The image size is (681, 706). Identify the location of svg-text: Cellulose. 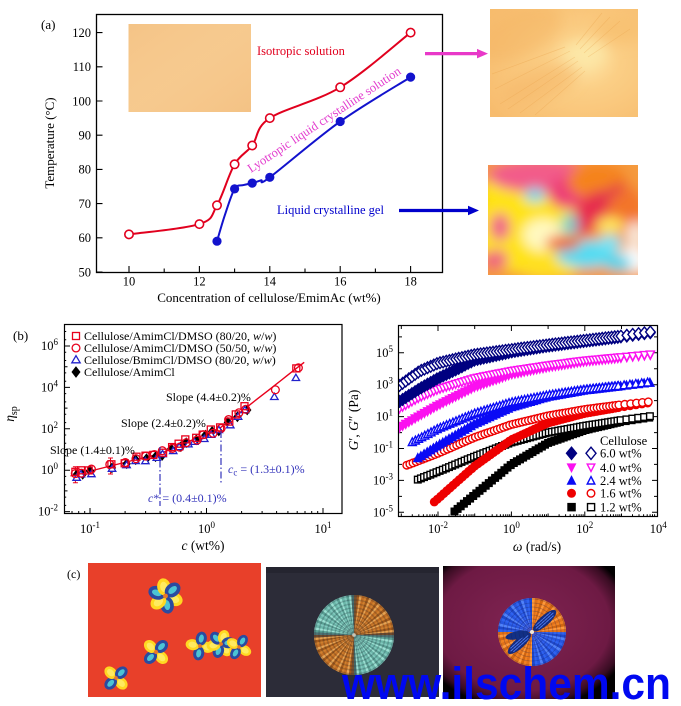
(624, 441).